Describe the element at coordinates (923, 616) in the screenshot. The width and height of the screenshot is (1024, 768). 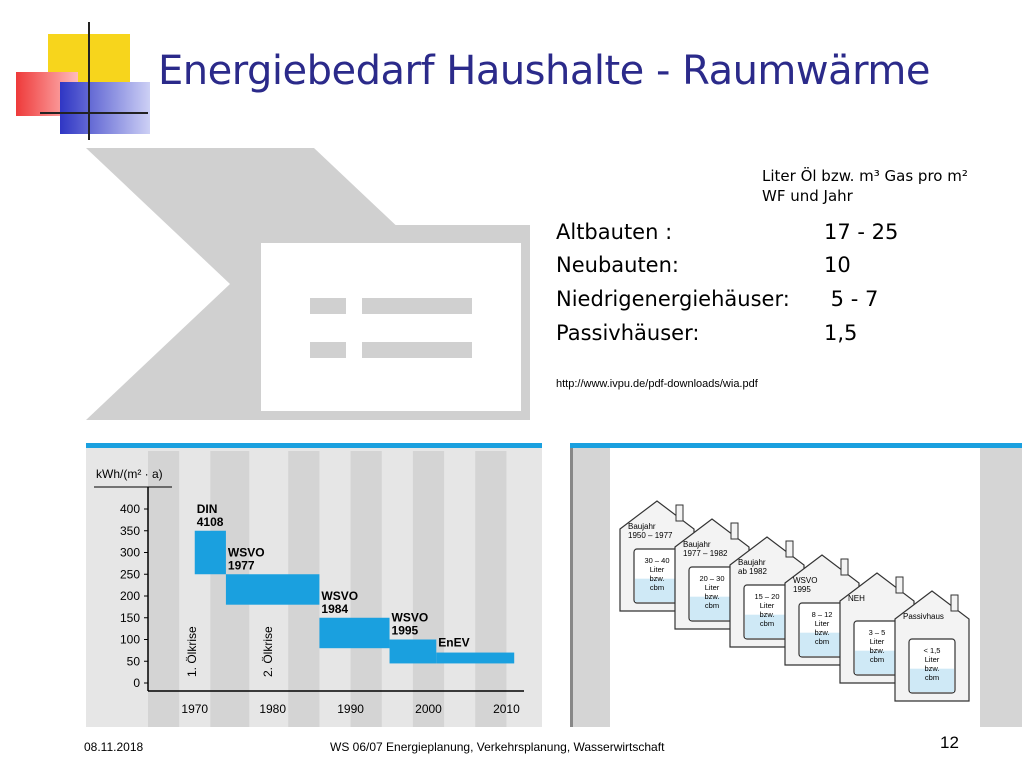
I see `house-year-label: Passivhaus` at that location.